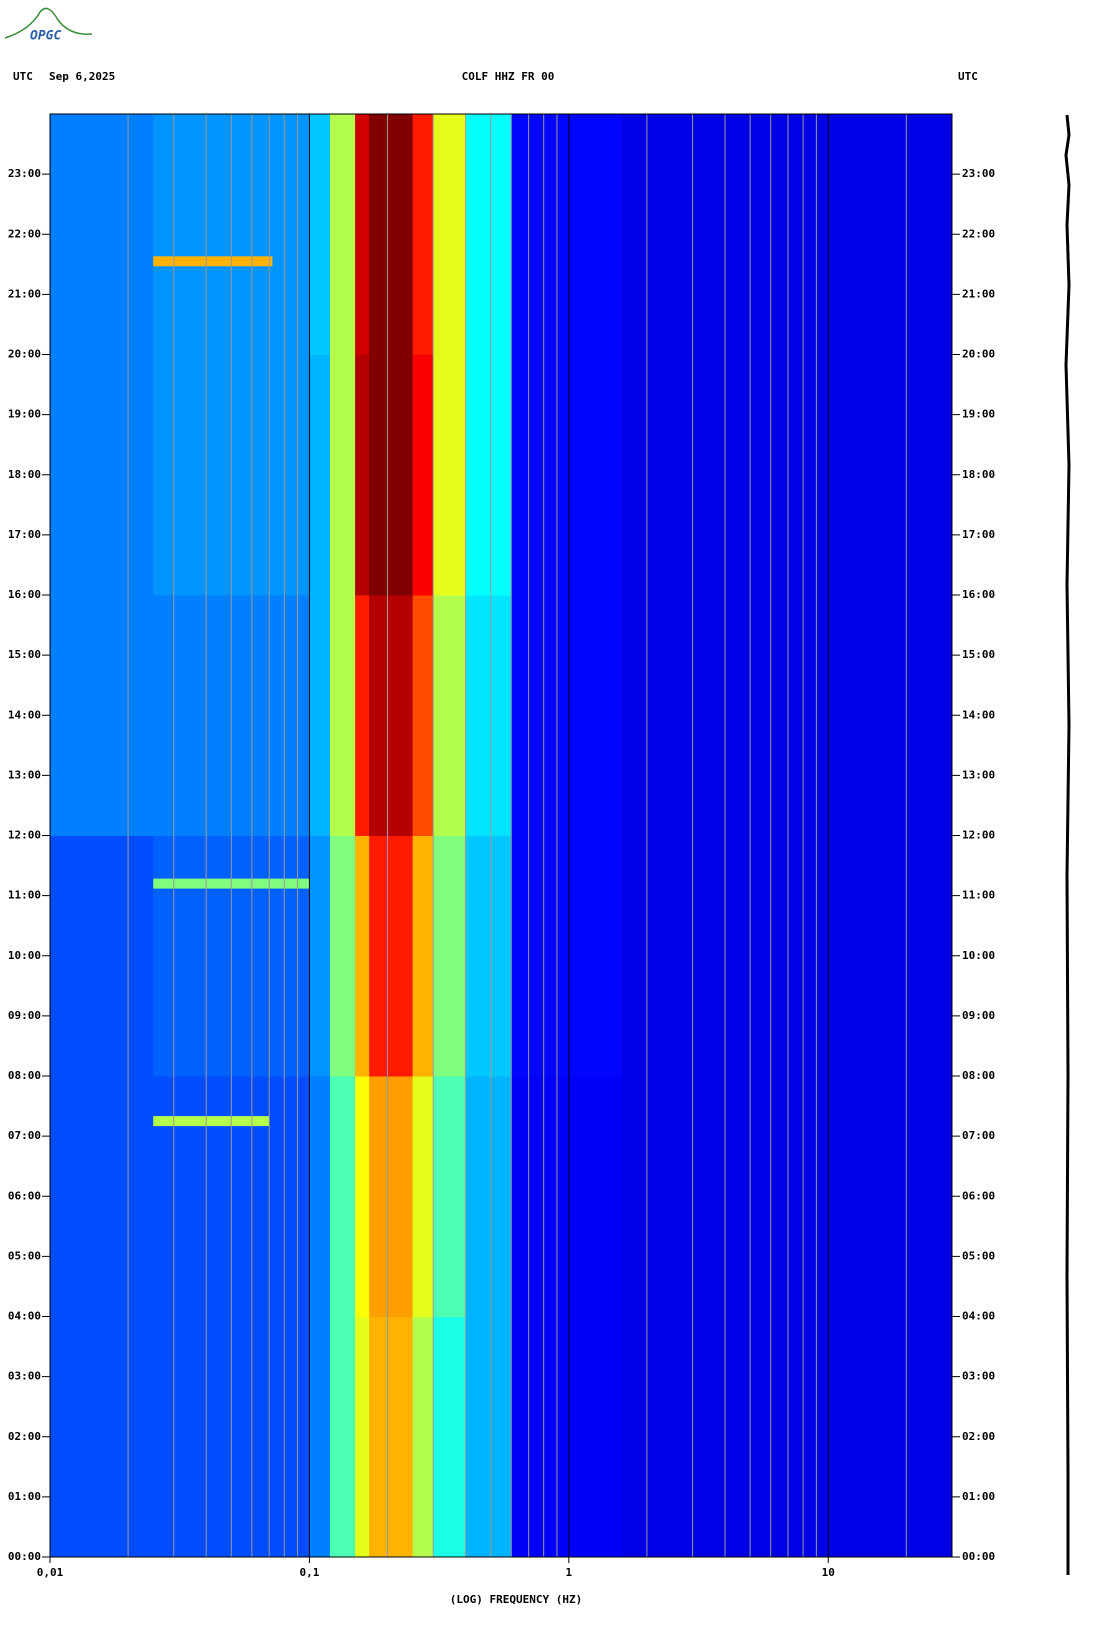 Image resolution: width=1102 pixels, height=1634 pixels. Describe the element at coordinates (24, 714) in the screenshot. I see `y-tick-label: 14:00` at that location.